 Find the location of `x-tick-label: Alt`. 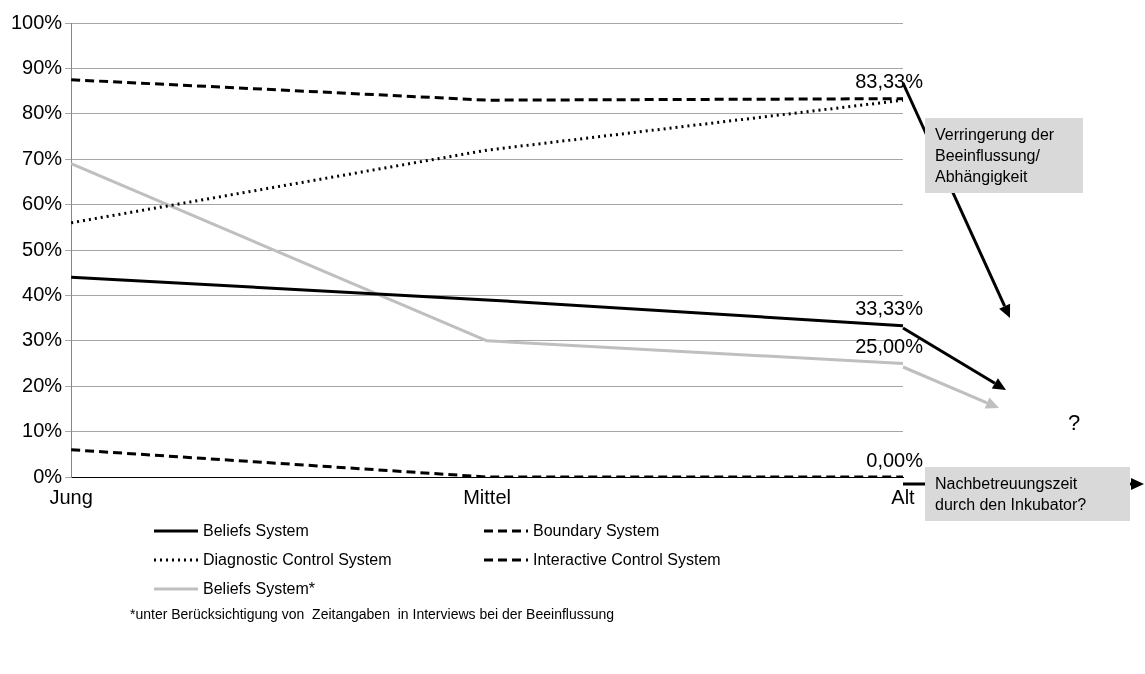

x-tick-label: Alt is located at coordinates (903, 496).